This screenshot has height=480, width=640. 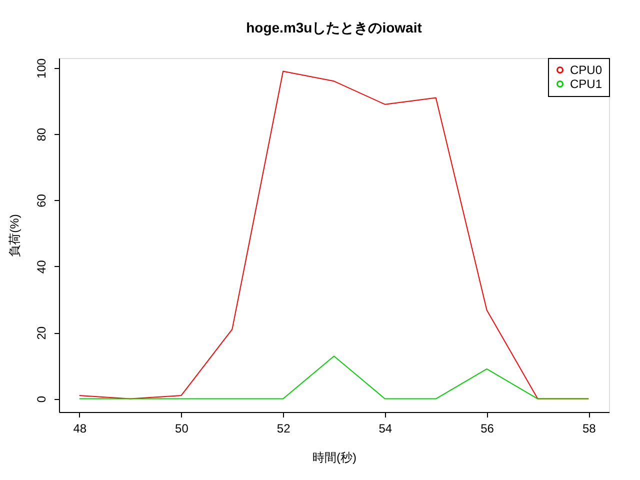 What do you see at coordinates (283, 429) in the screenshot?
I see `x-tick-label: 52` at bounding box center [283, 429].